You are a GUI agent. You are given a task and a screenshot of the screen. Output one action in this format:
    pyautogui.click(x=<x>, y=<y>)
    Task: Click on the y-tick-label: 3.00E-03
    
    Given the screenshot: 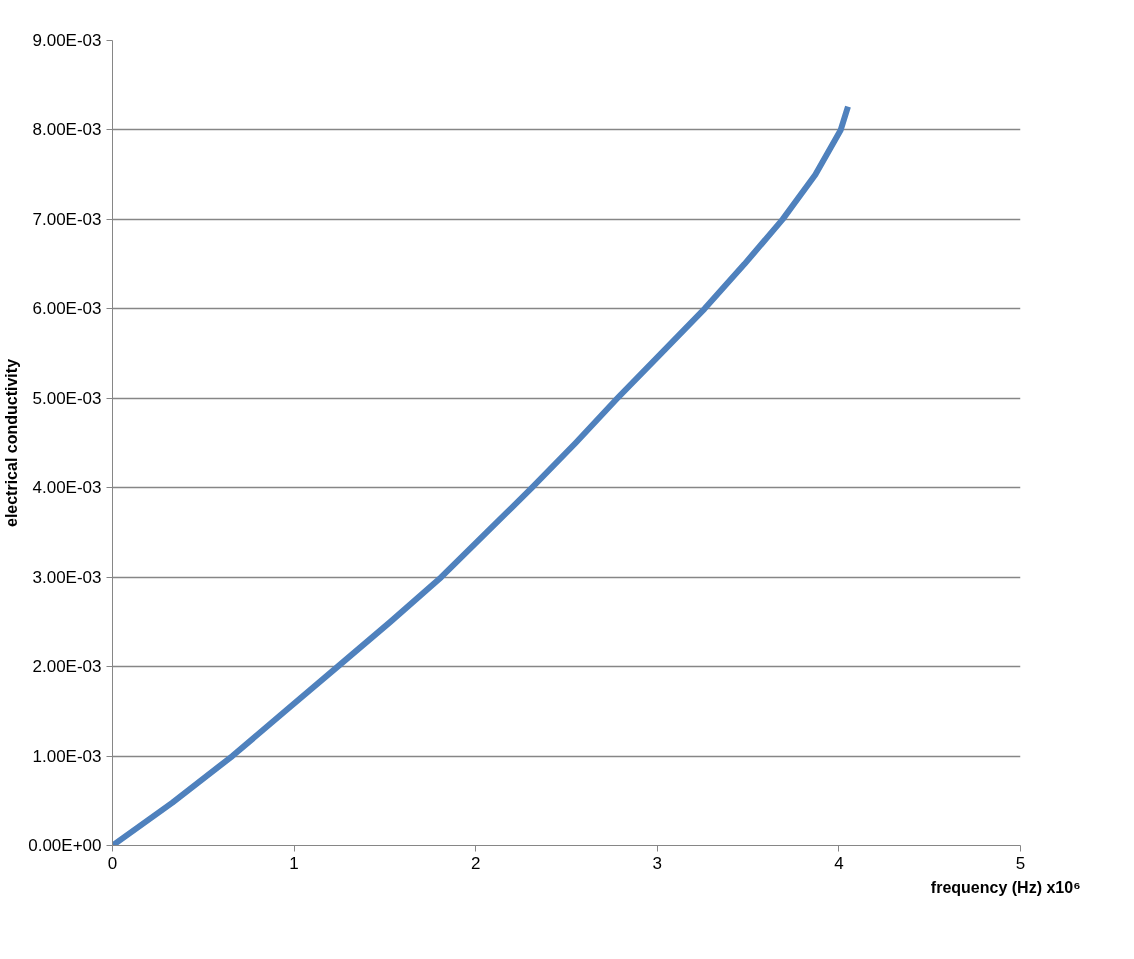 What is the action you would take?
    pyautogui.click(x=67, y=577)
    